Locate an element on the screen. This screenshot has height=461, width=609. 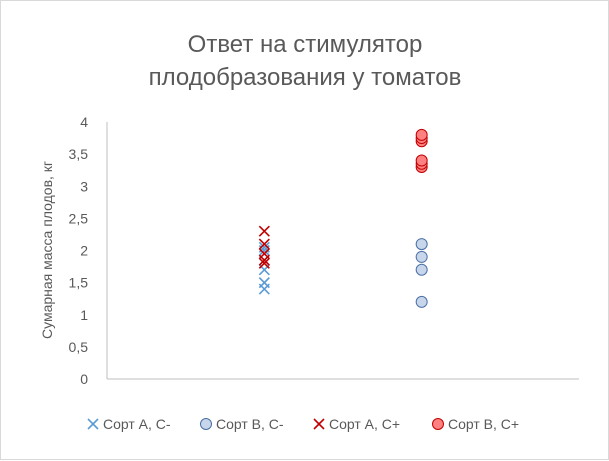
y-tick-label: 0 is located at coordinates (84, 379).